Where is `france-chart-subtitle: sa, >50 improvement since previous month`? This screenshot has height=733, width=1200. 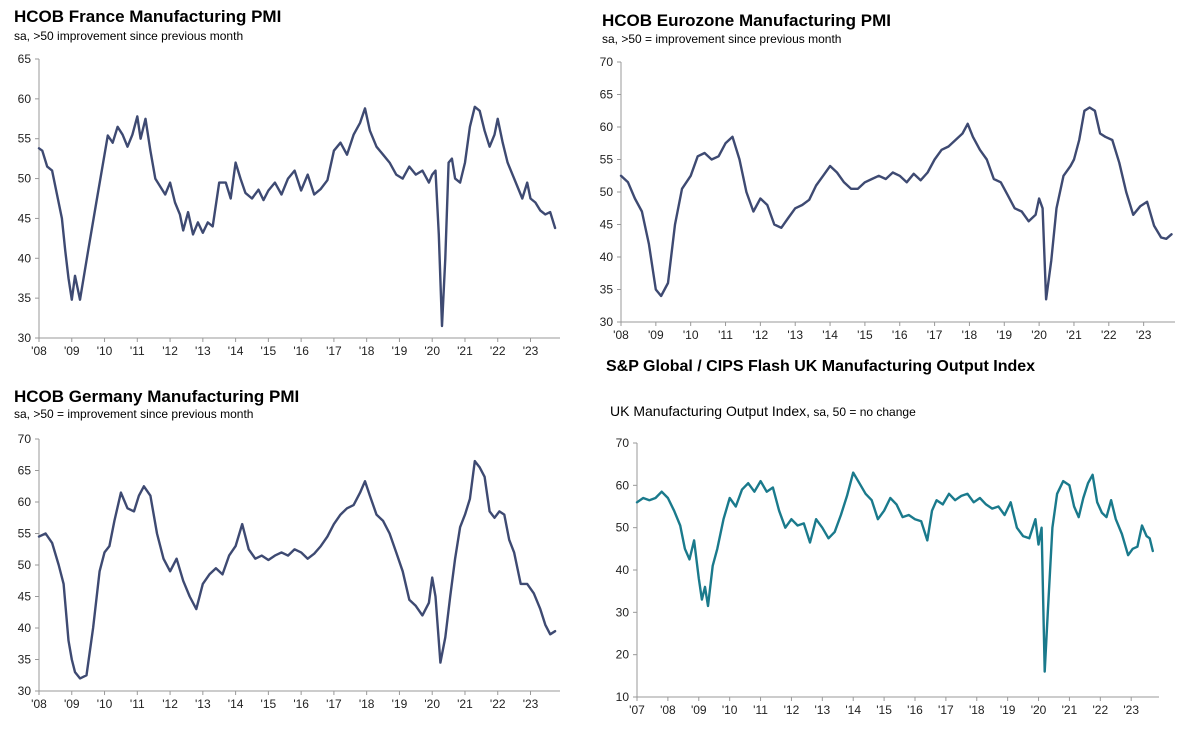
france-chart-subtitle: sa, >50 improvement since previous month is located at coordinates (129, 36).